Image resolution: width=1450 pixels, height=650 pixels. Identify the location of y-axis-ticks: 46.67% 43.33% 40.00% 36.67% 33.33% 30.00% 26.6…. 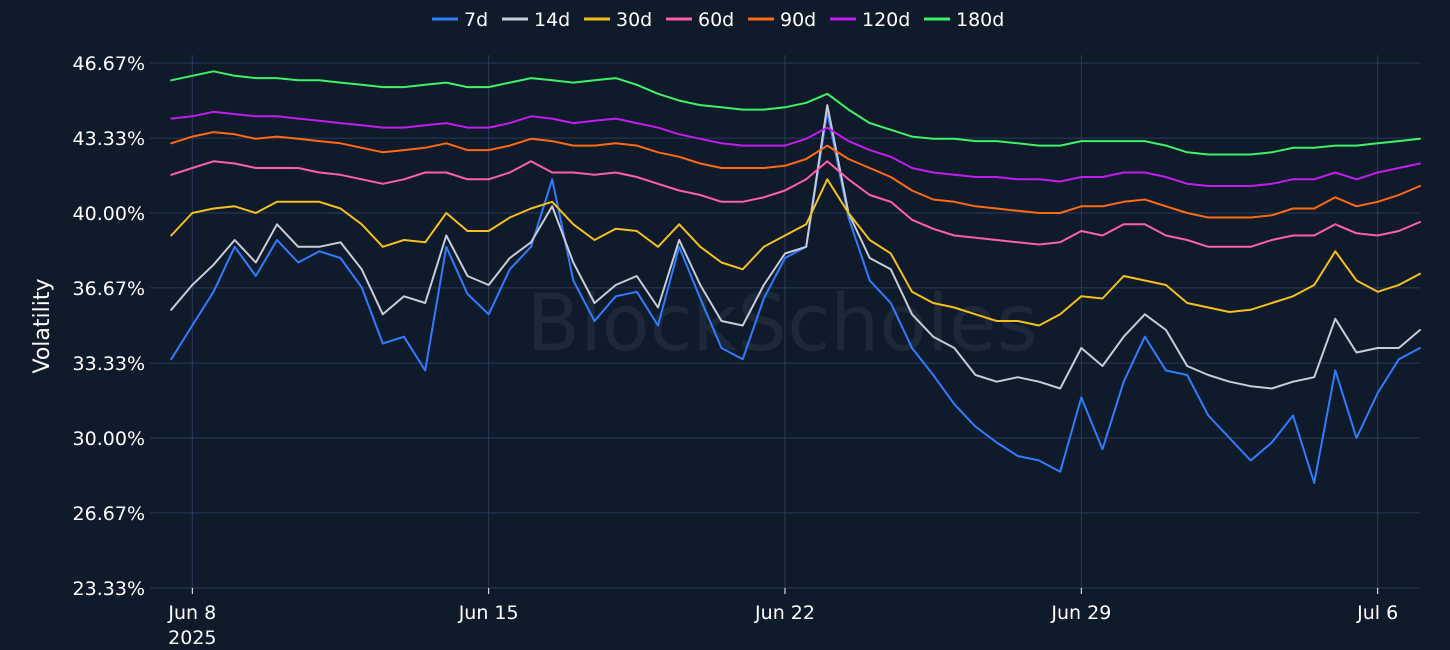
(109, 326).